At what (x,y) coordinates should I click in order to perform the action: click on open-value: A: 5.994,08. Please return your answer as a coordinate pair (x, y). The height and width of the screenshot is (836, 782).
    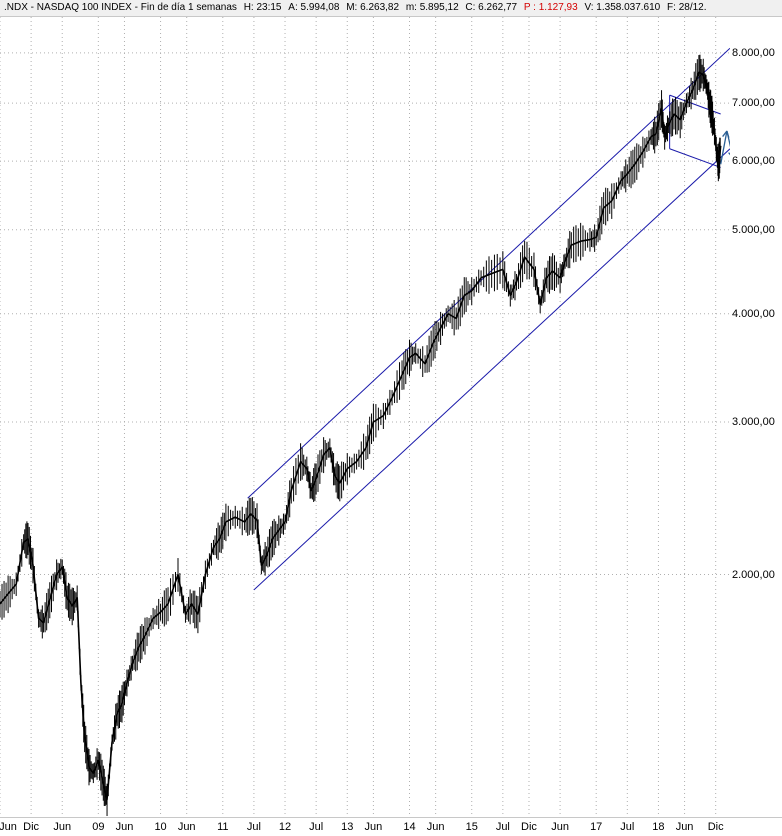
    Looking at the image, I should click on (314, 7).